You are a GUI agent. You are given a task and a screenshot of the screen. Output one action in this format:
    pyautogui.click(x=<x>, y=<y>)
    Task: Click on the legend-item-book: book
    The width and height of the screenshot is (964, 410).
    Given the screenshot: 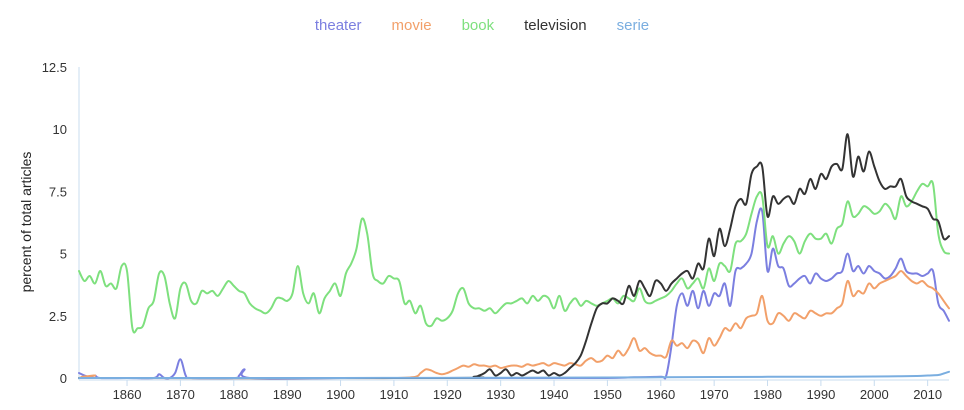 What is the action you would take?
    pyautogui.click(x=478, y=25)
    